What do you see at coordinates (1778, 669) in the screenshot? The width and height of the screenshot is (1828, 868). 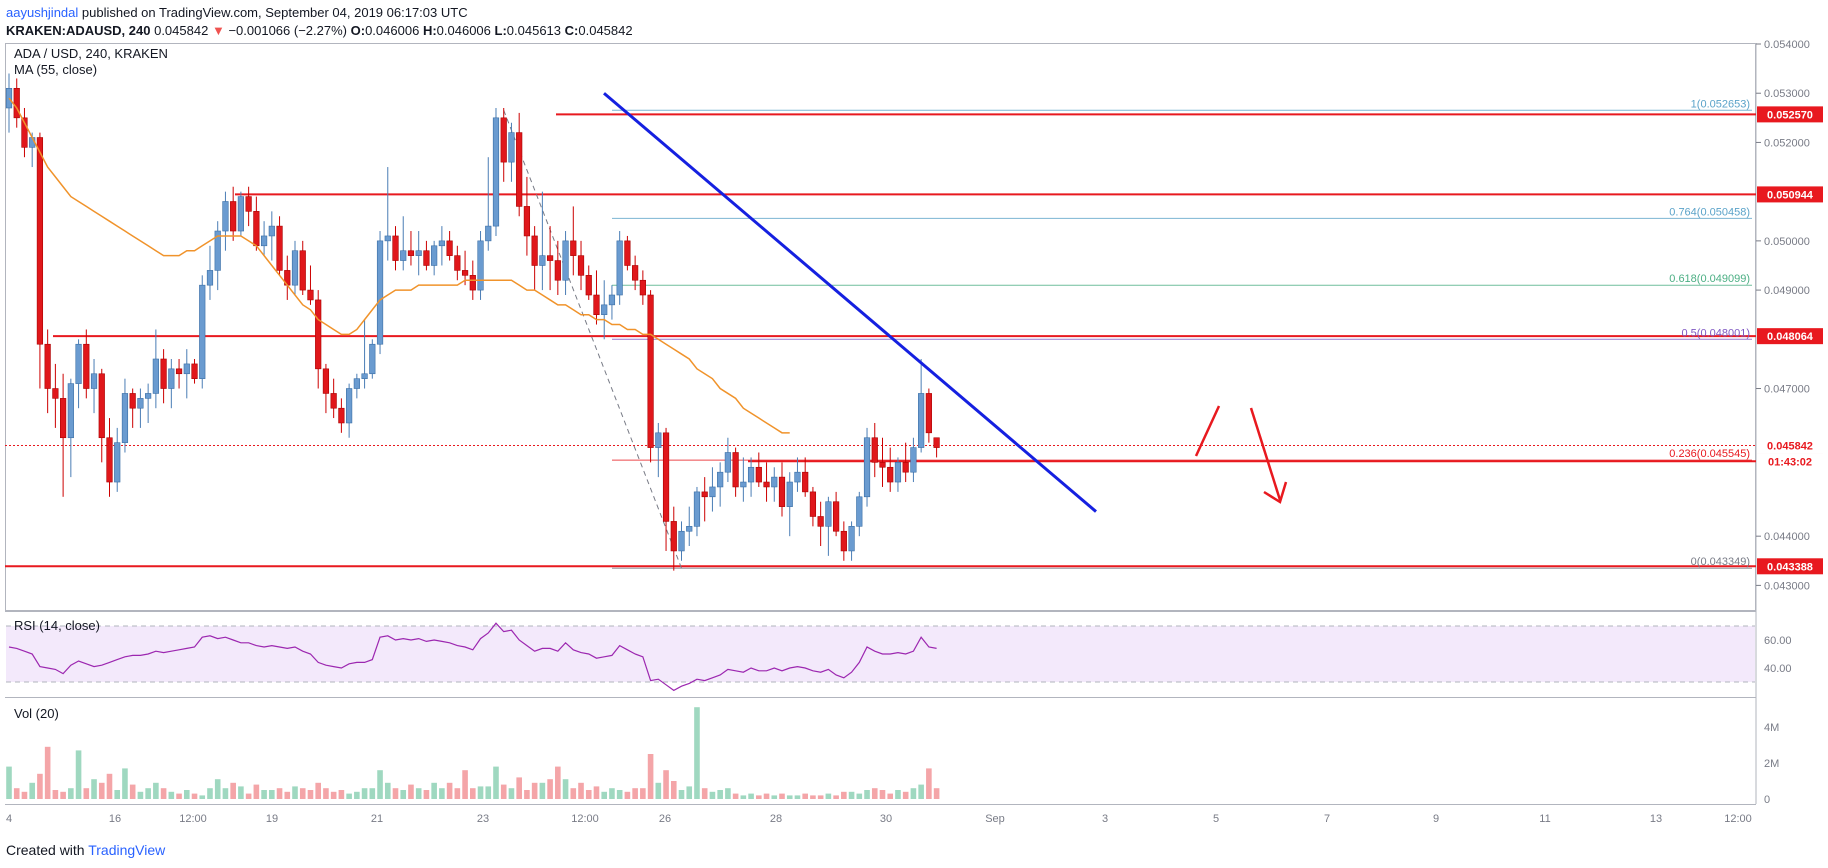 I see `rsi-tick-label: 40.00` at bounding box center [1778, 669].